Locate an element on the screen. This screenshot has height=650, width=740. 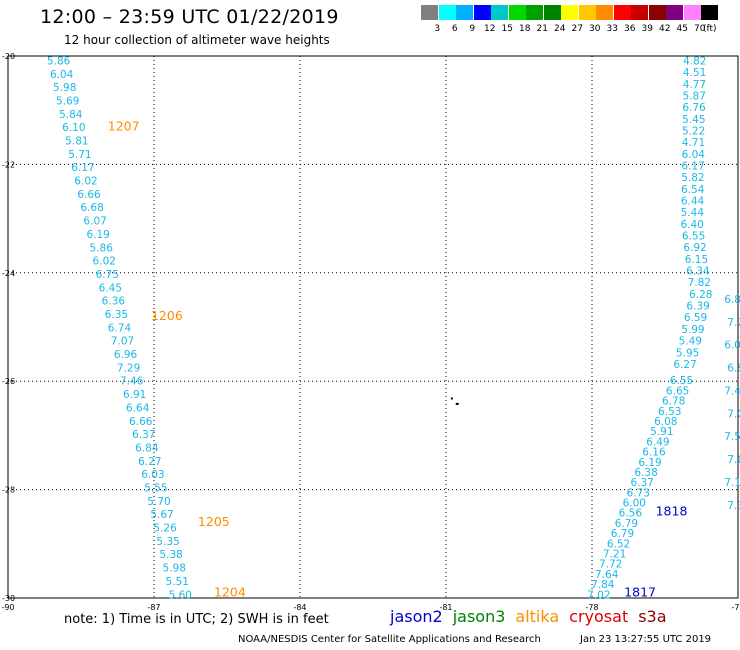
wave-height-value: 6.17 is located at coordinates (82, 168).